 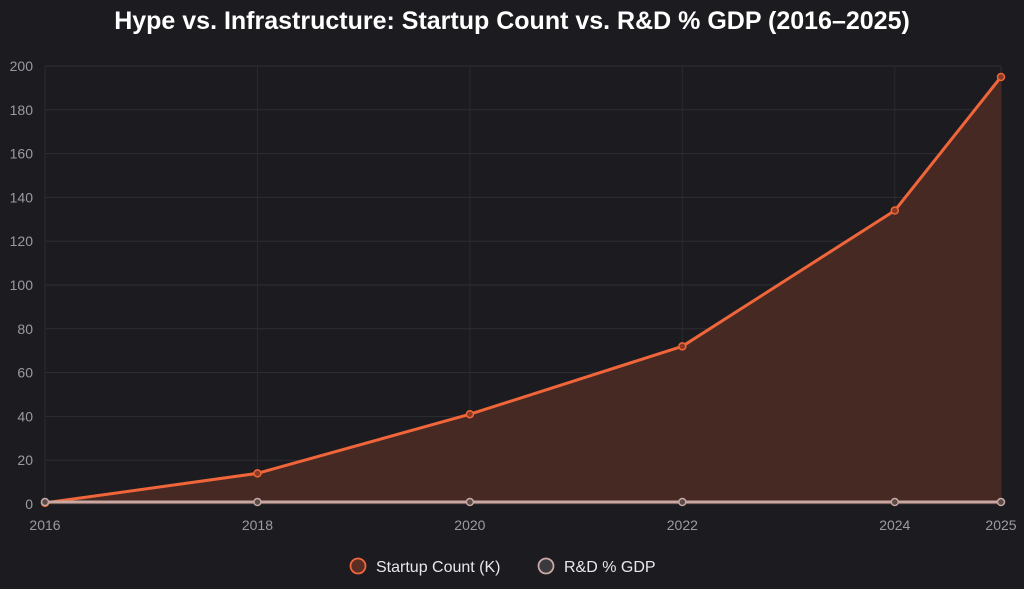 I want to click on y-tick-label: 180, so click(x=22, y=110).